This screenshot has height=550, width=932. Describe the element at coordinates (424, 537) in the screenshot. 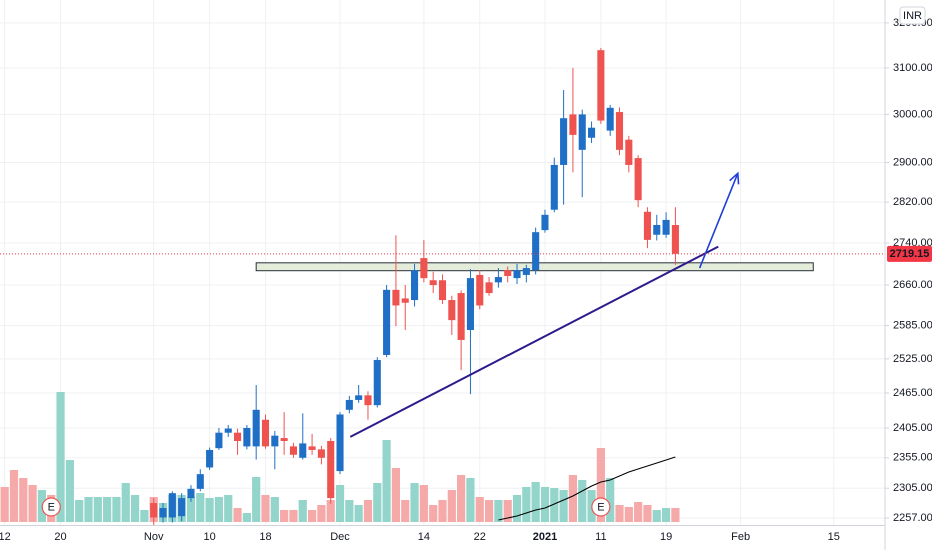

I see `x-tick-label: 14` at that location.